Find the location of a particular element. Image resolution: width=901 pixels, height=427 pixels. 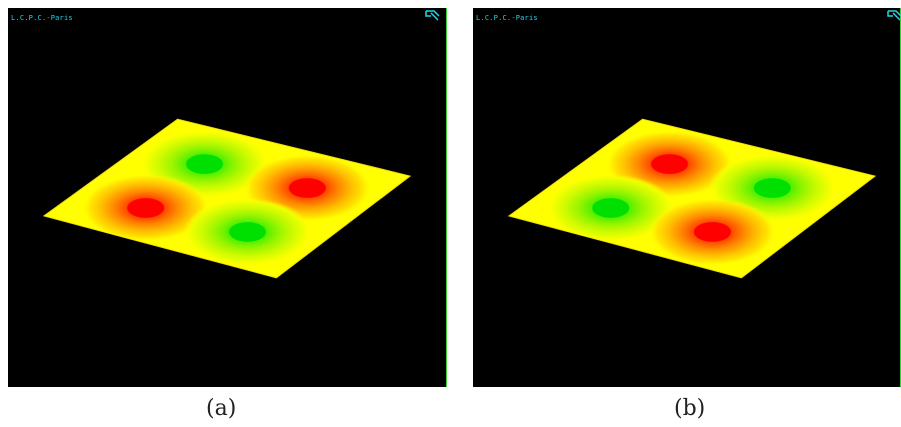

caption-b: (b) is located at coordinates (690, 408).